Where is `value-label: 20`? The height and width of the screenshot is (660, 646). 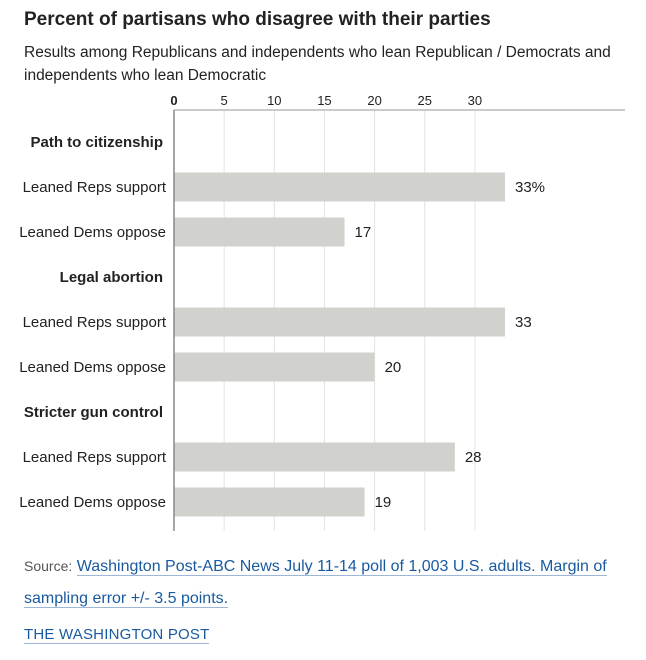
value-label: 20 is located at coordinates (393, 367).